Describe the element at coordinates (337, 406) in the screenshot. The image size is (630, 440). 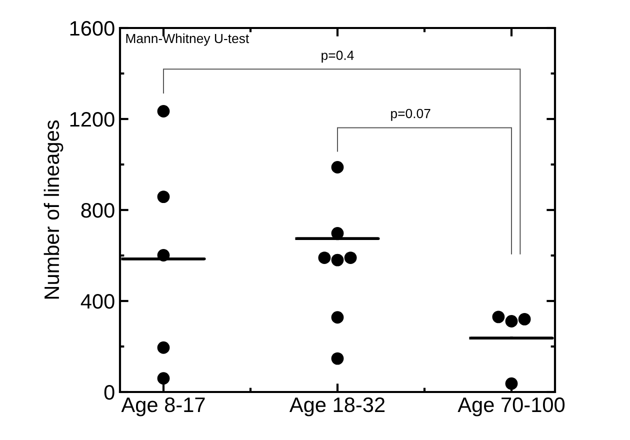
I see `x-tick-label: Age 18-32` at that location.